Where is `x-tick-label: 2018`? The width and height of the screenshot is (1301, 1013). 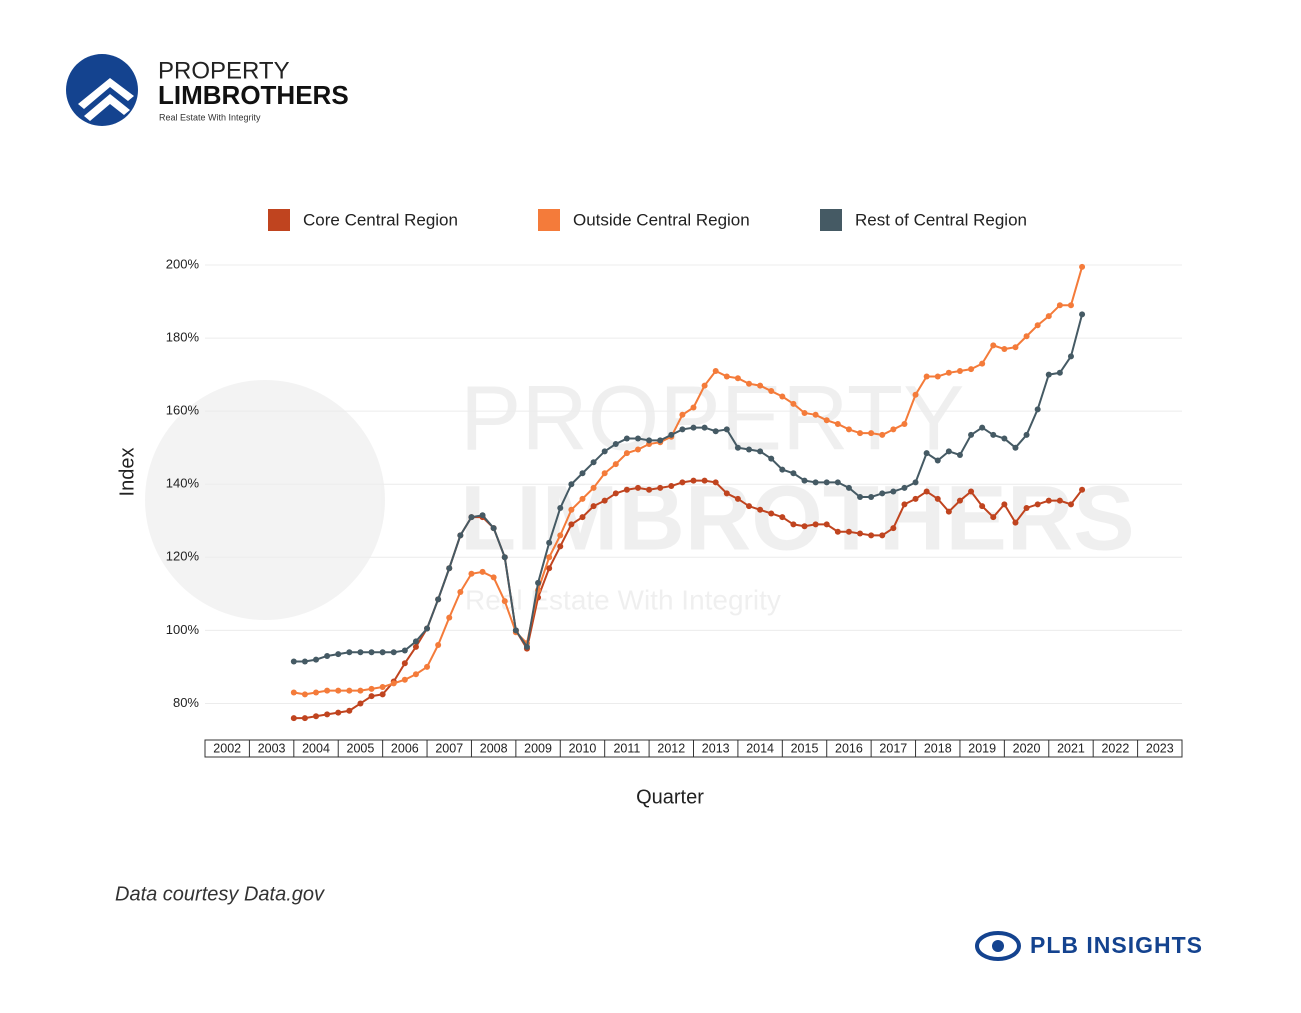 x-tick-label: 2018 is located at coordinates (938, 748).